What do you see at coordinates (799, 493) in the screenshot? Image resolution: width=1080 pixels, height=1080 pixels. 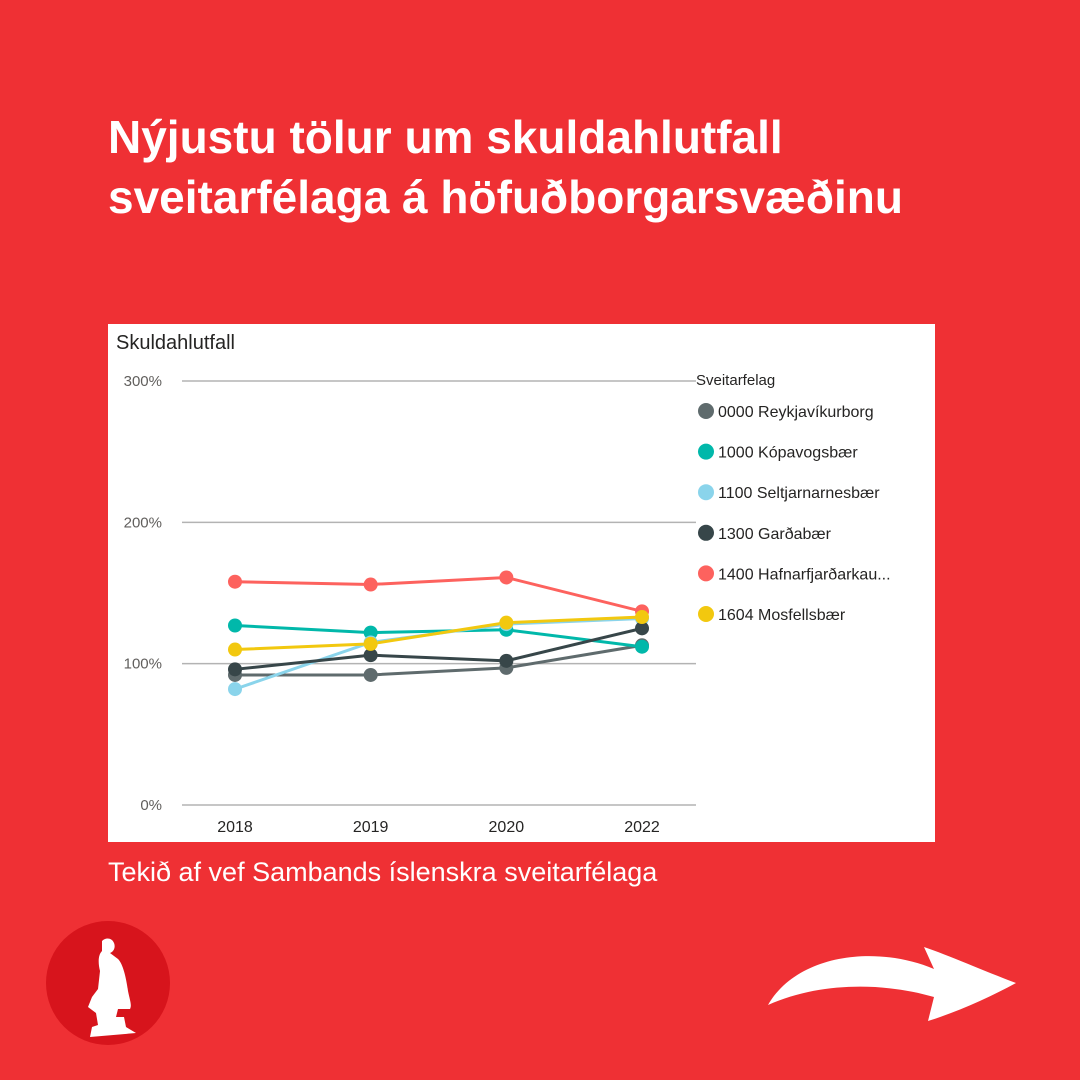 I see `legend-label: 1100 Seltjarnarnesbær` at bounding box center [799, 493].